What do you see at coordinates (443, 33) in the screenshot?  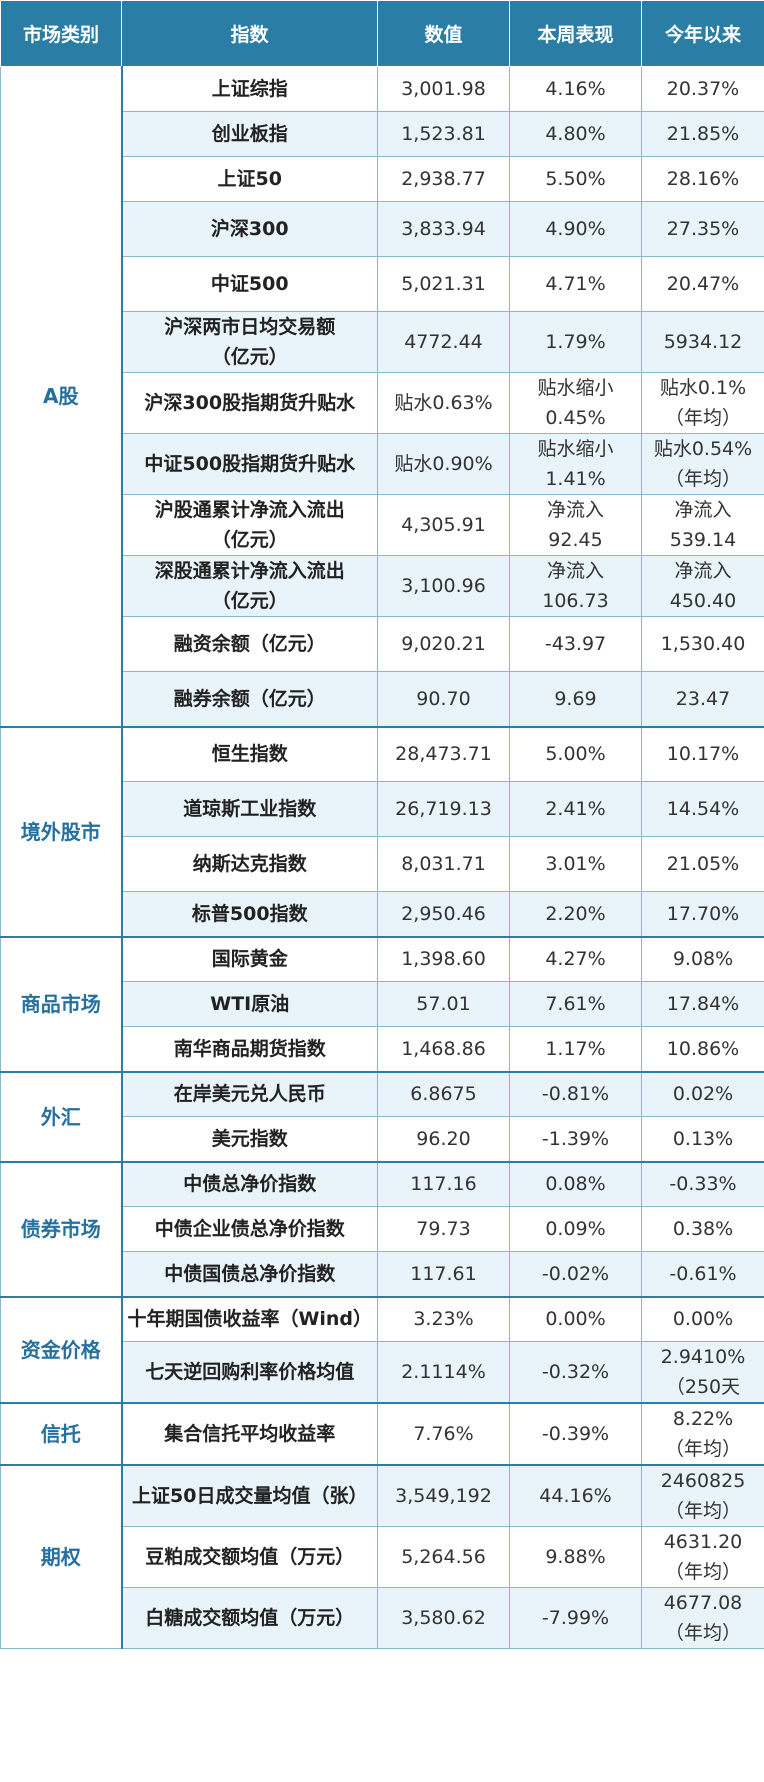 I see `header-value: 数值` at bounding box center [443, 33].